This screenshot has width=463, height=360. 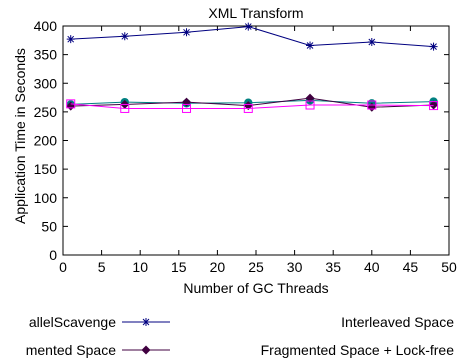 What do you see at coordinates (46, 26) in the screenshot?
I see `y-tick-label: 400` at bounding box center [46, 26].